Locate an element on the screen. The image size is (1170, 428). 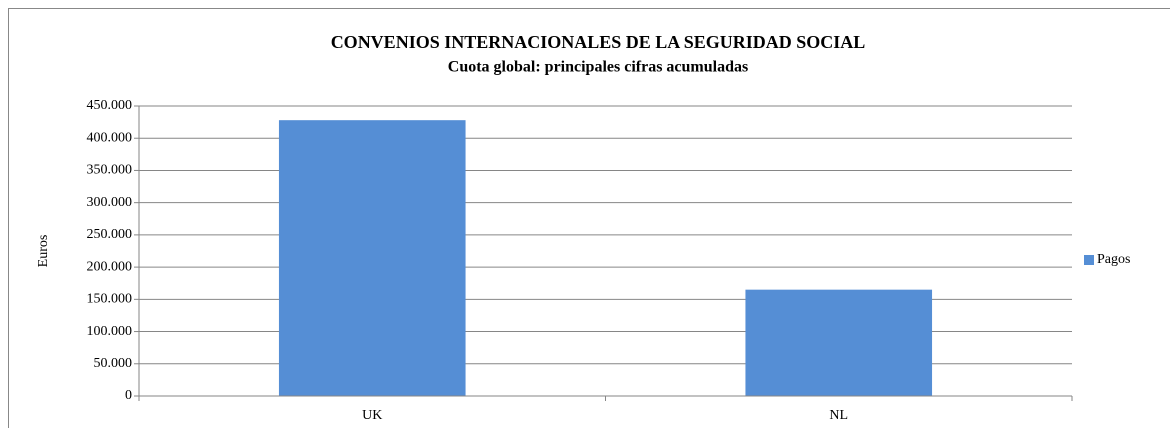
y-tick-label: 0 is located at coordinates (128, 395).